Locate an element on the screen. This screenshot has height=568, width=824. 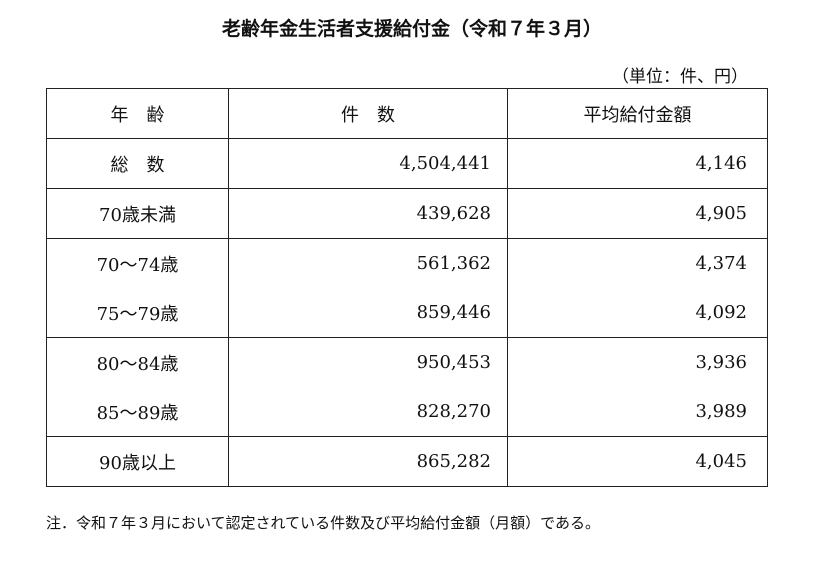
header-row: 年 齢 件 数 平均給付金額 is located at coordinates (407, 113).